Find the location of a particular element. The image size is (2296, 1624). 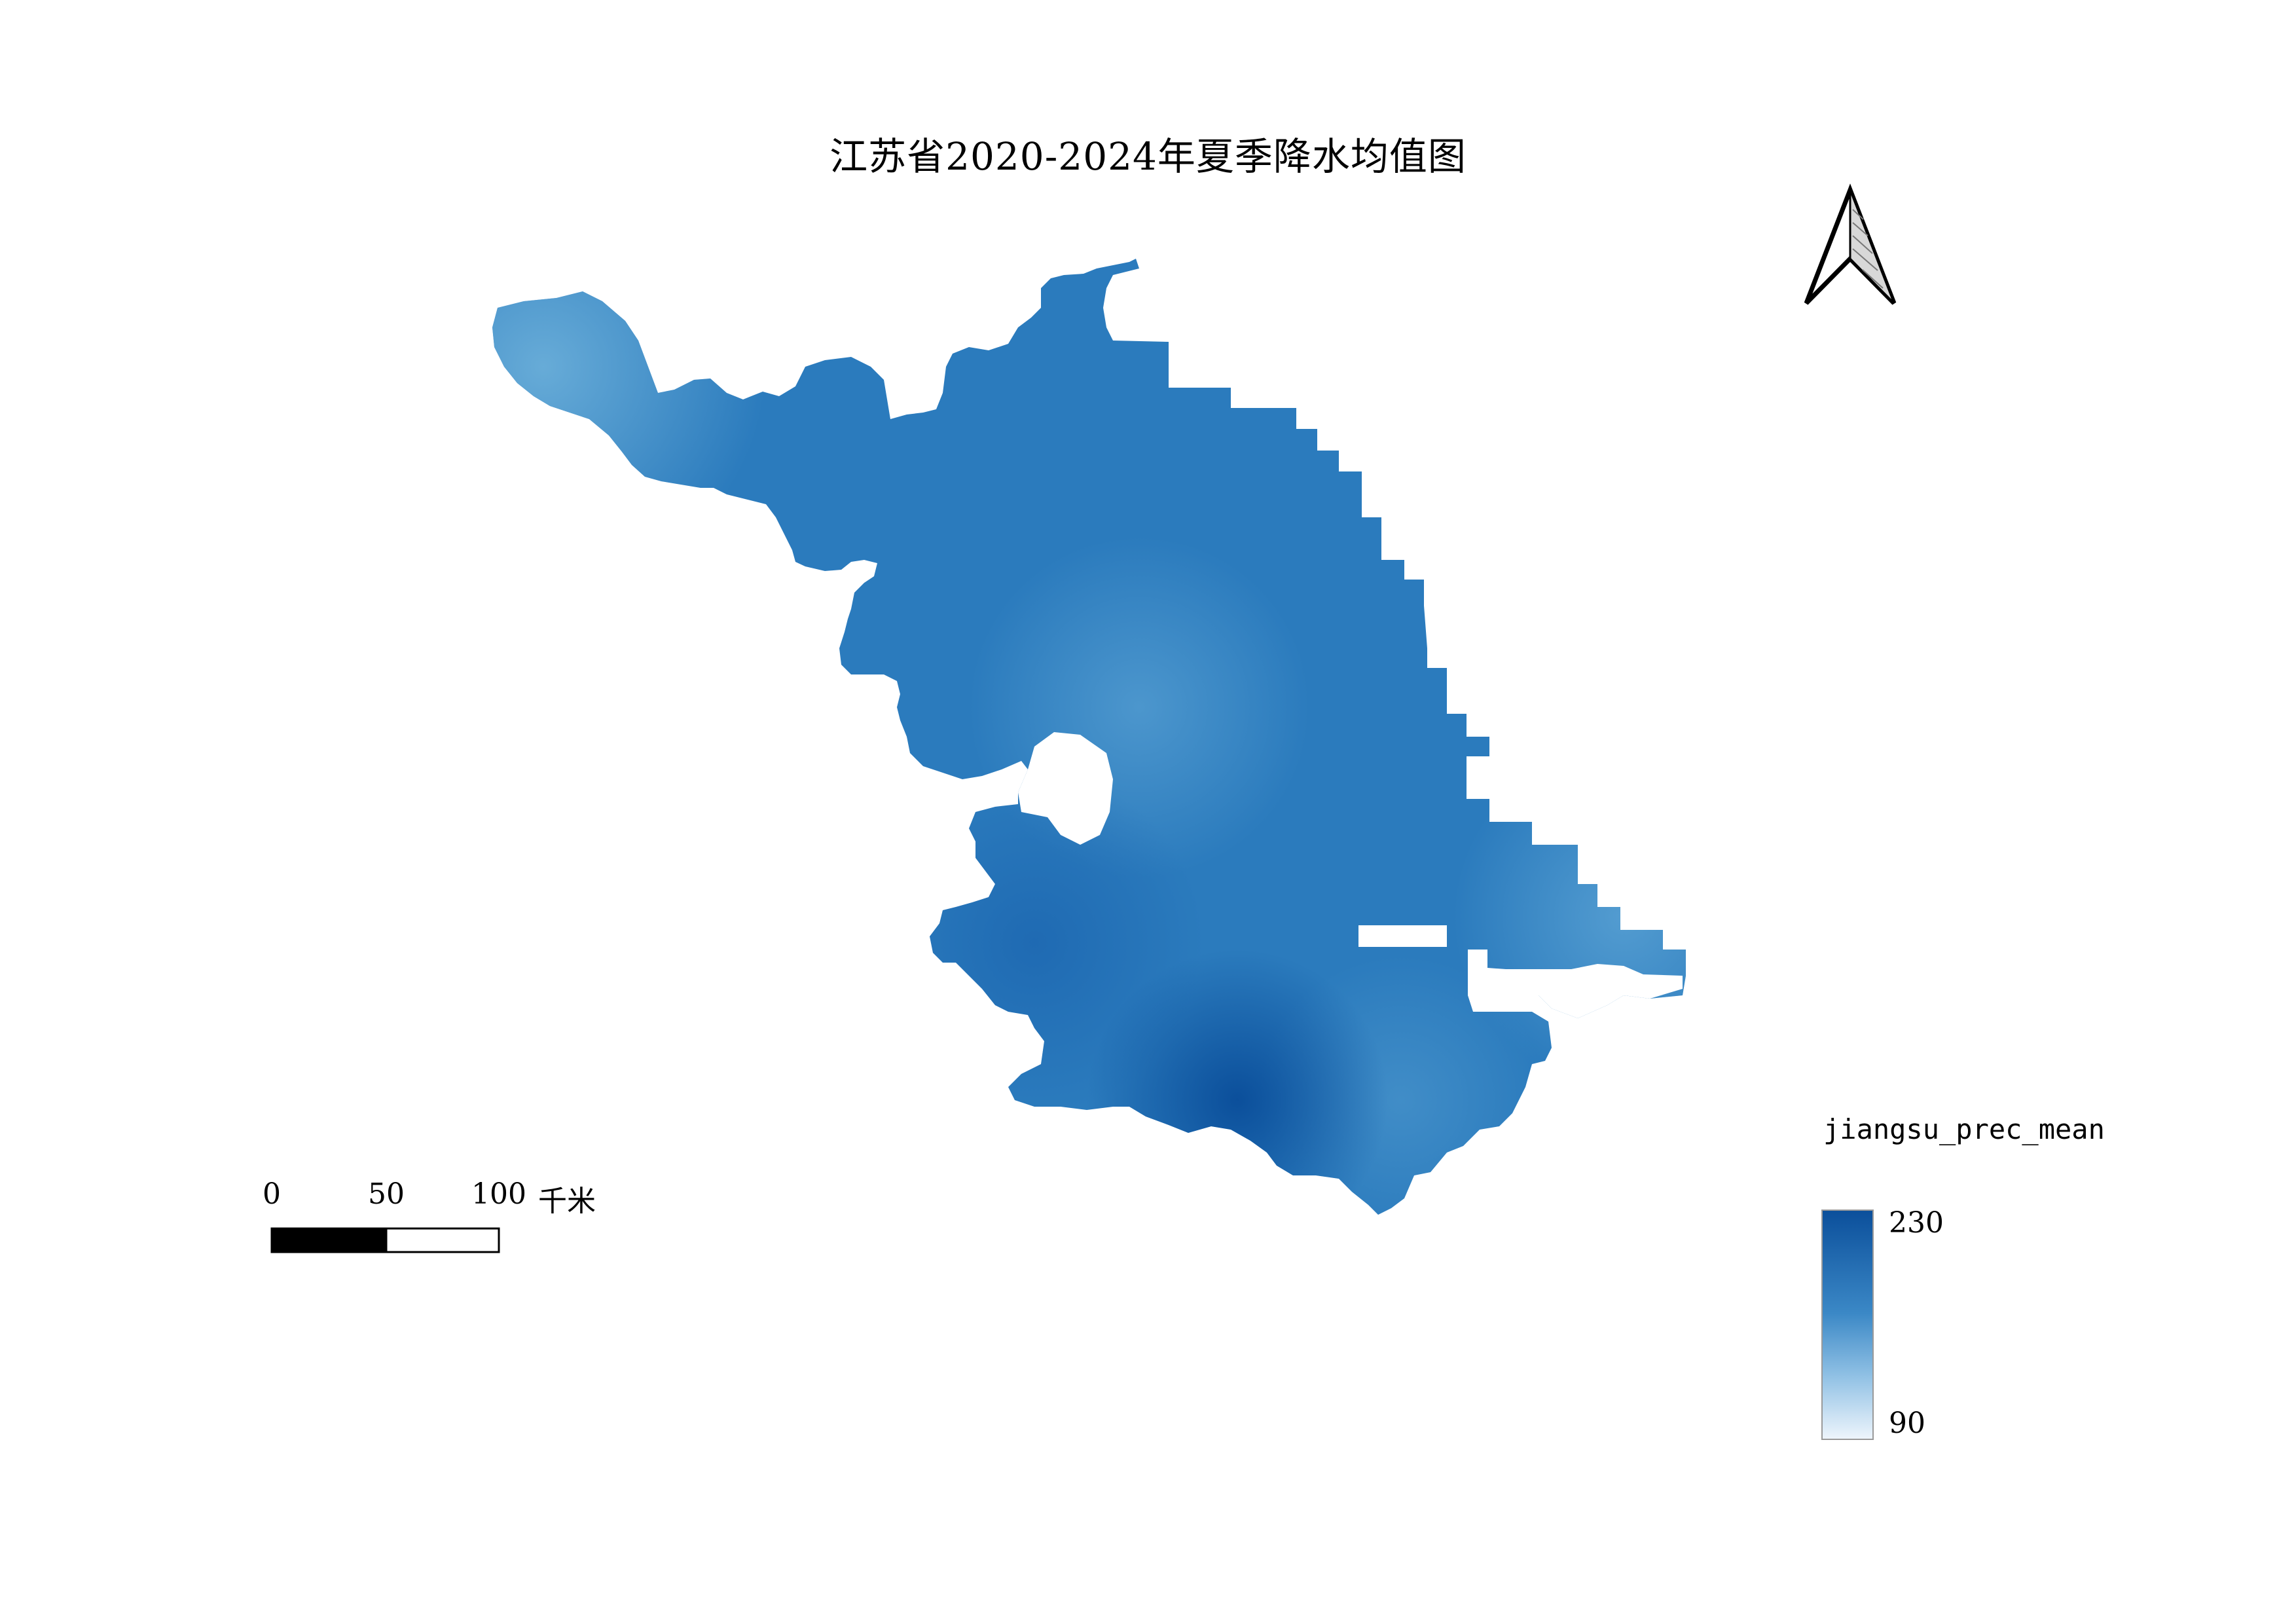

legend-color-ramp is located at coordinates (1847, 1324).